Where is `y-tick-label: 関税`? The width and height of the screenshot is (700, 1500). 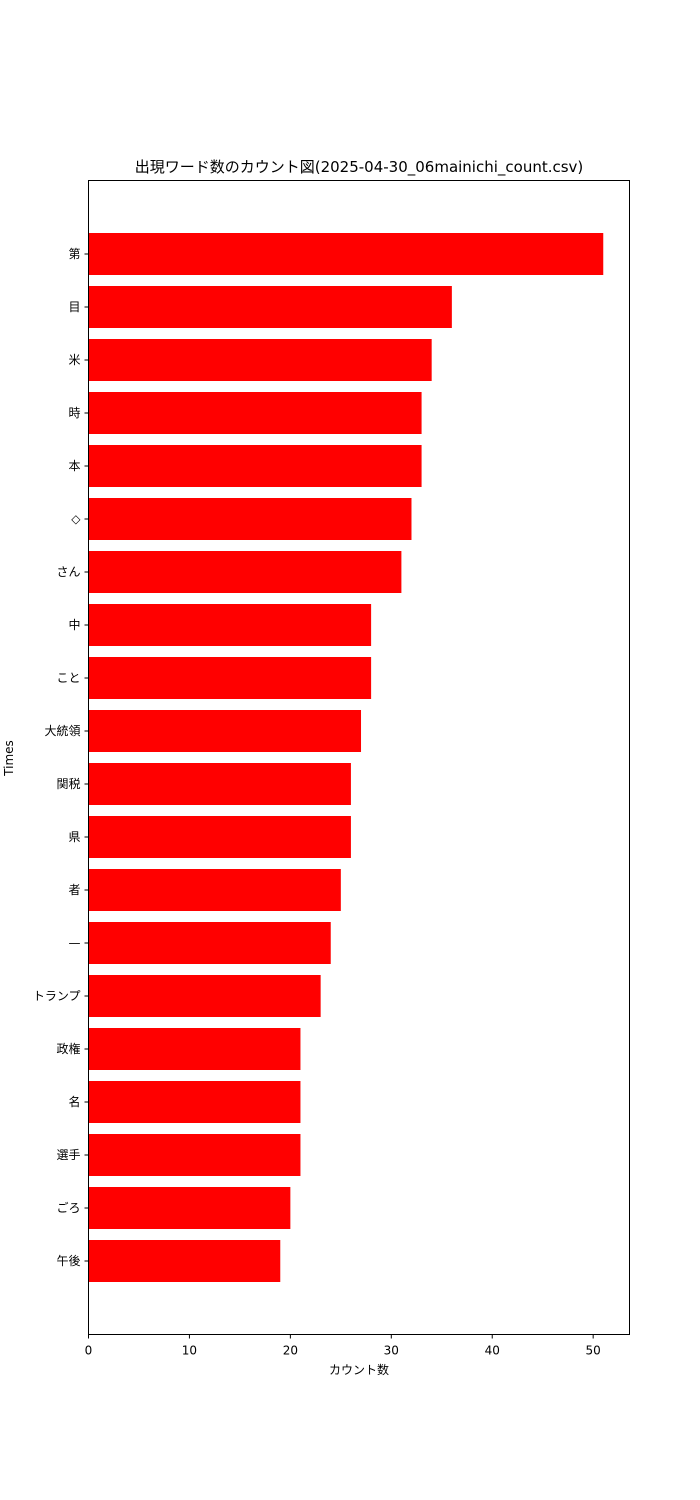
y-tick-label: 関税 is located at coordinates (68, 784).